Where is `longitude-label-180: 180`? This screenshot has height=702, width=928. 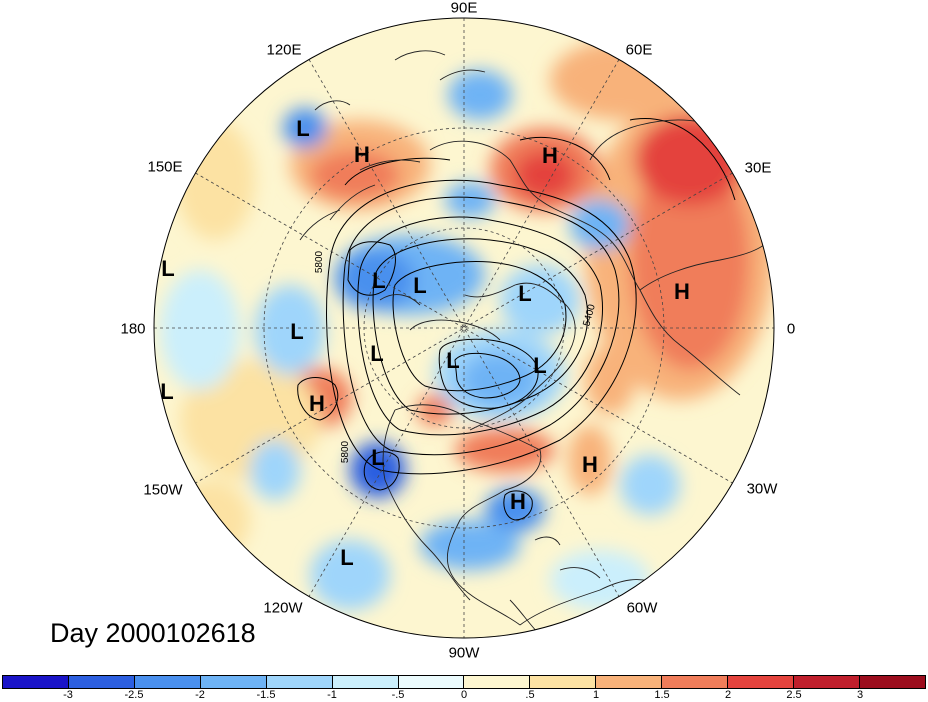 longitude-label-180: 180 is located at coordinates (133, 329).